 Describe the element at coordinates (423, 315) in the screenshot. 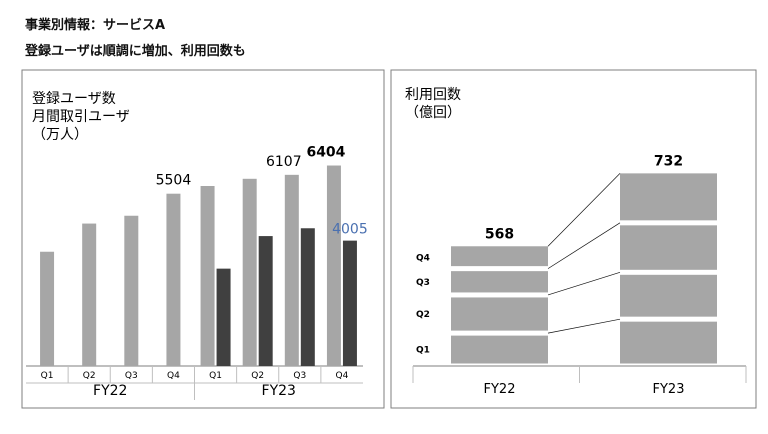

I see `quarter-segment-label: Q2` at that location.